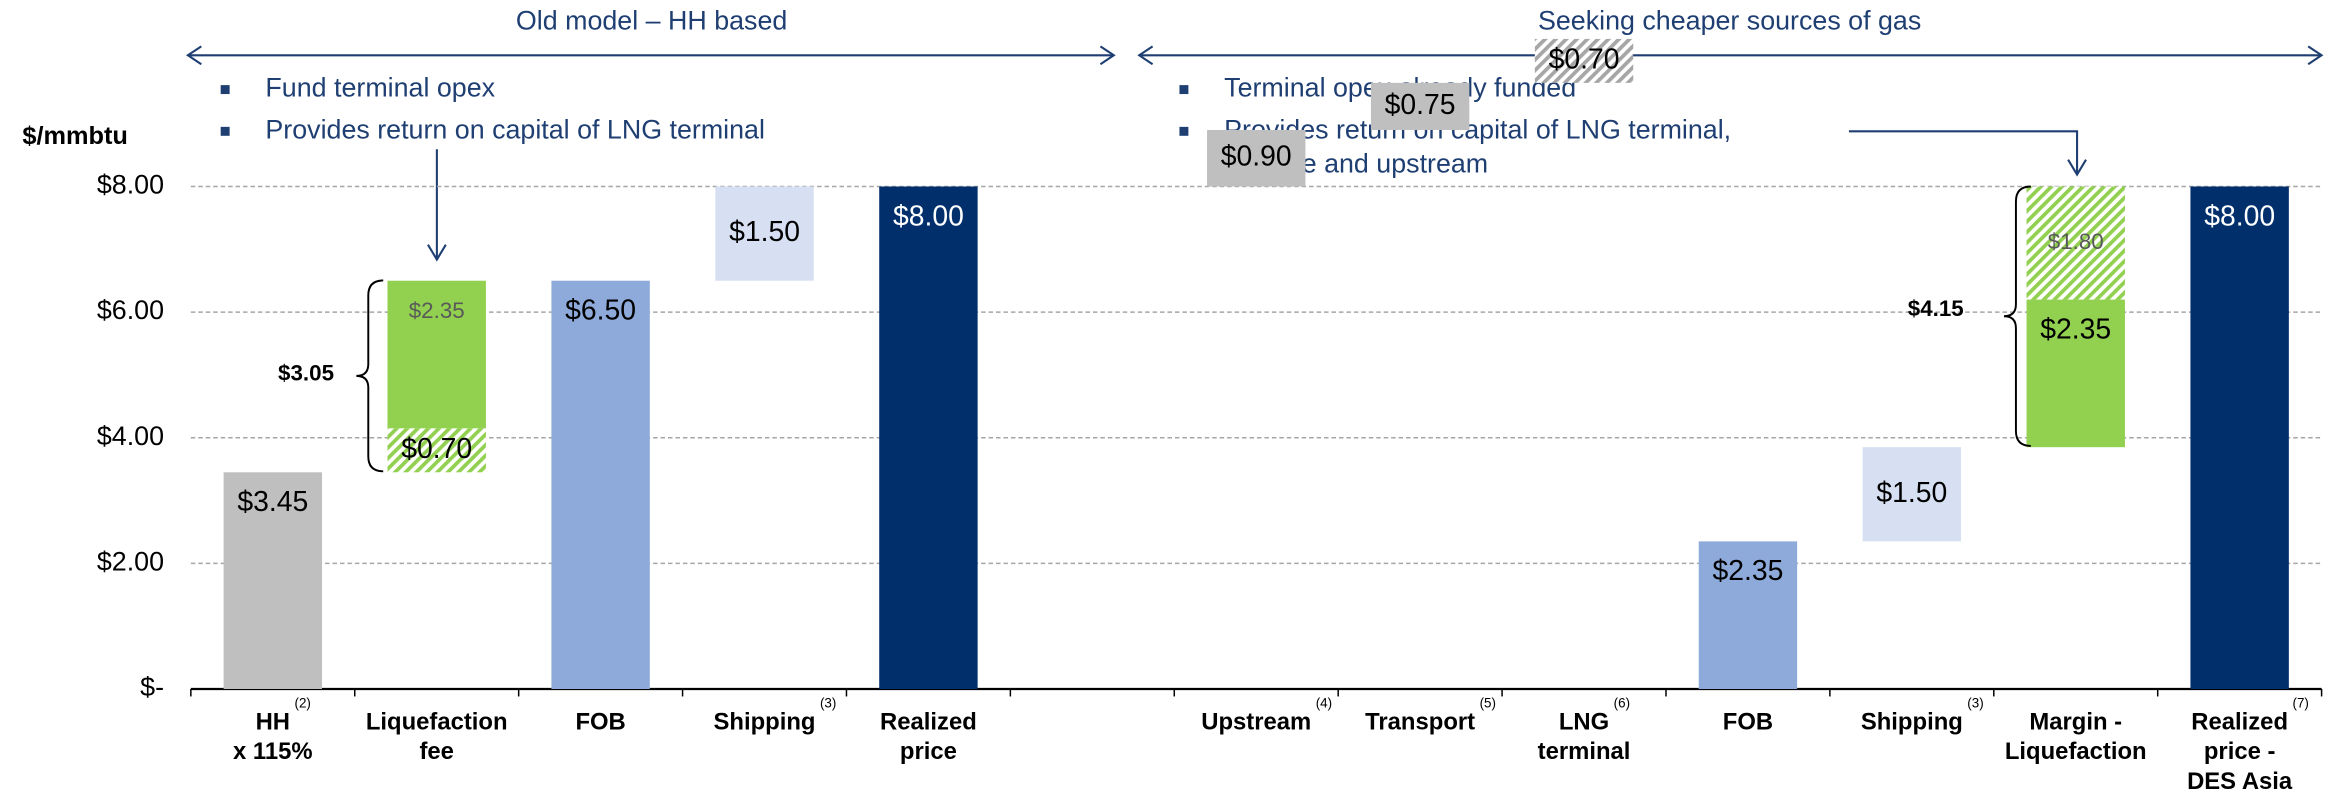 The width and height of the screenshot is (2338, 792). I want to click on y-tick-label: $-, so click(152, 687).